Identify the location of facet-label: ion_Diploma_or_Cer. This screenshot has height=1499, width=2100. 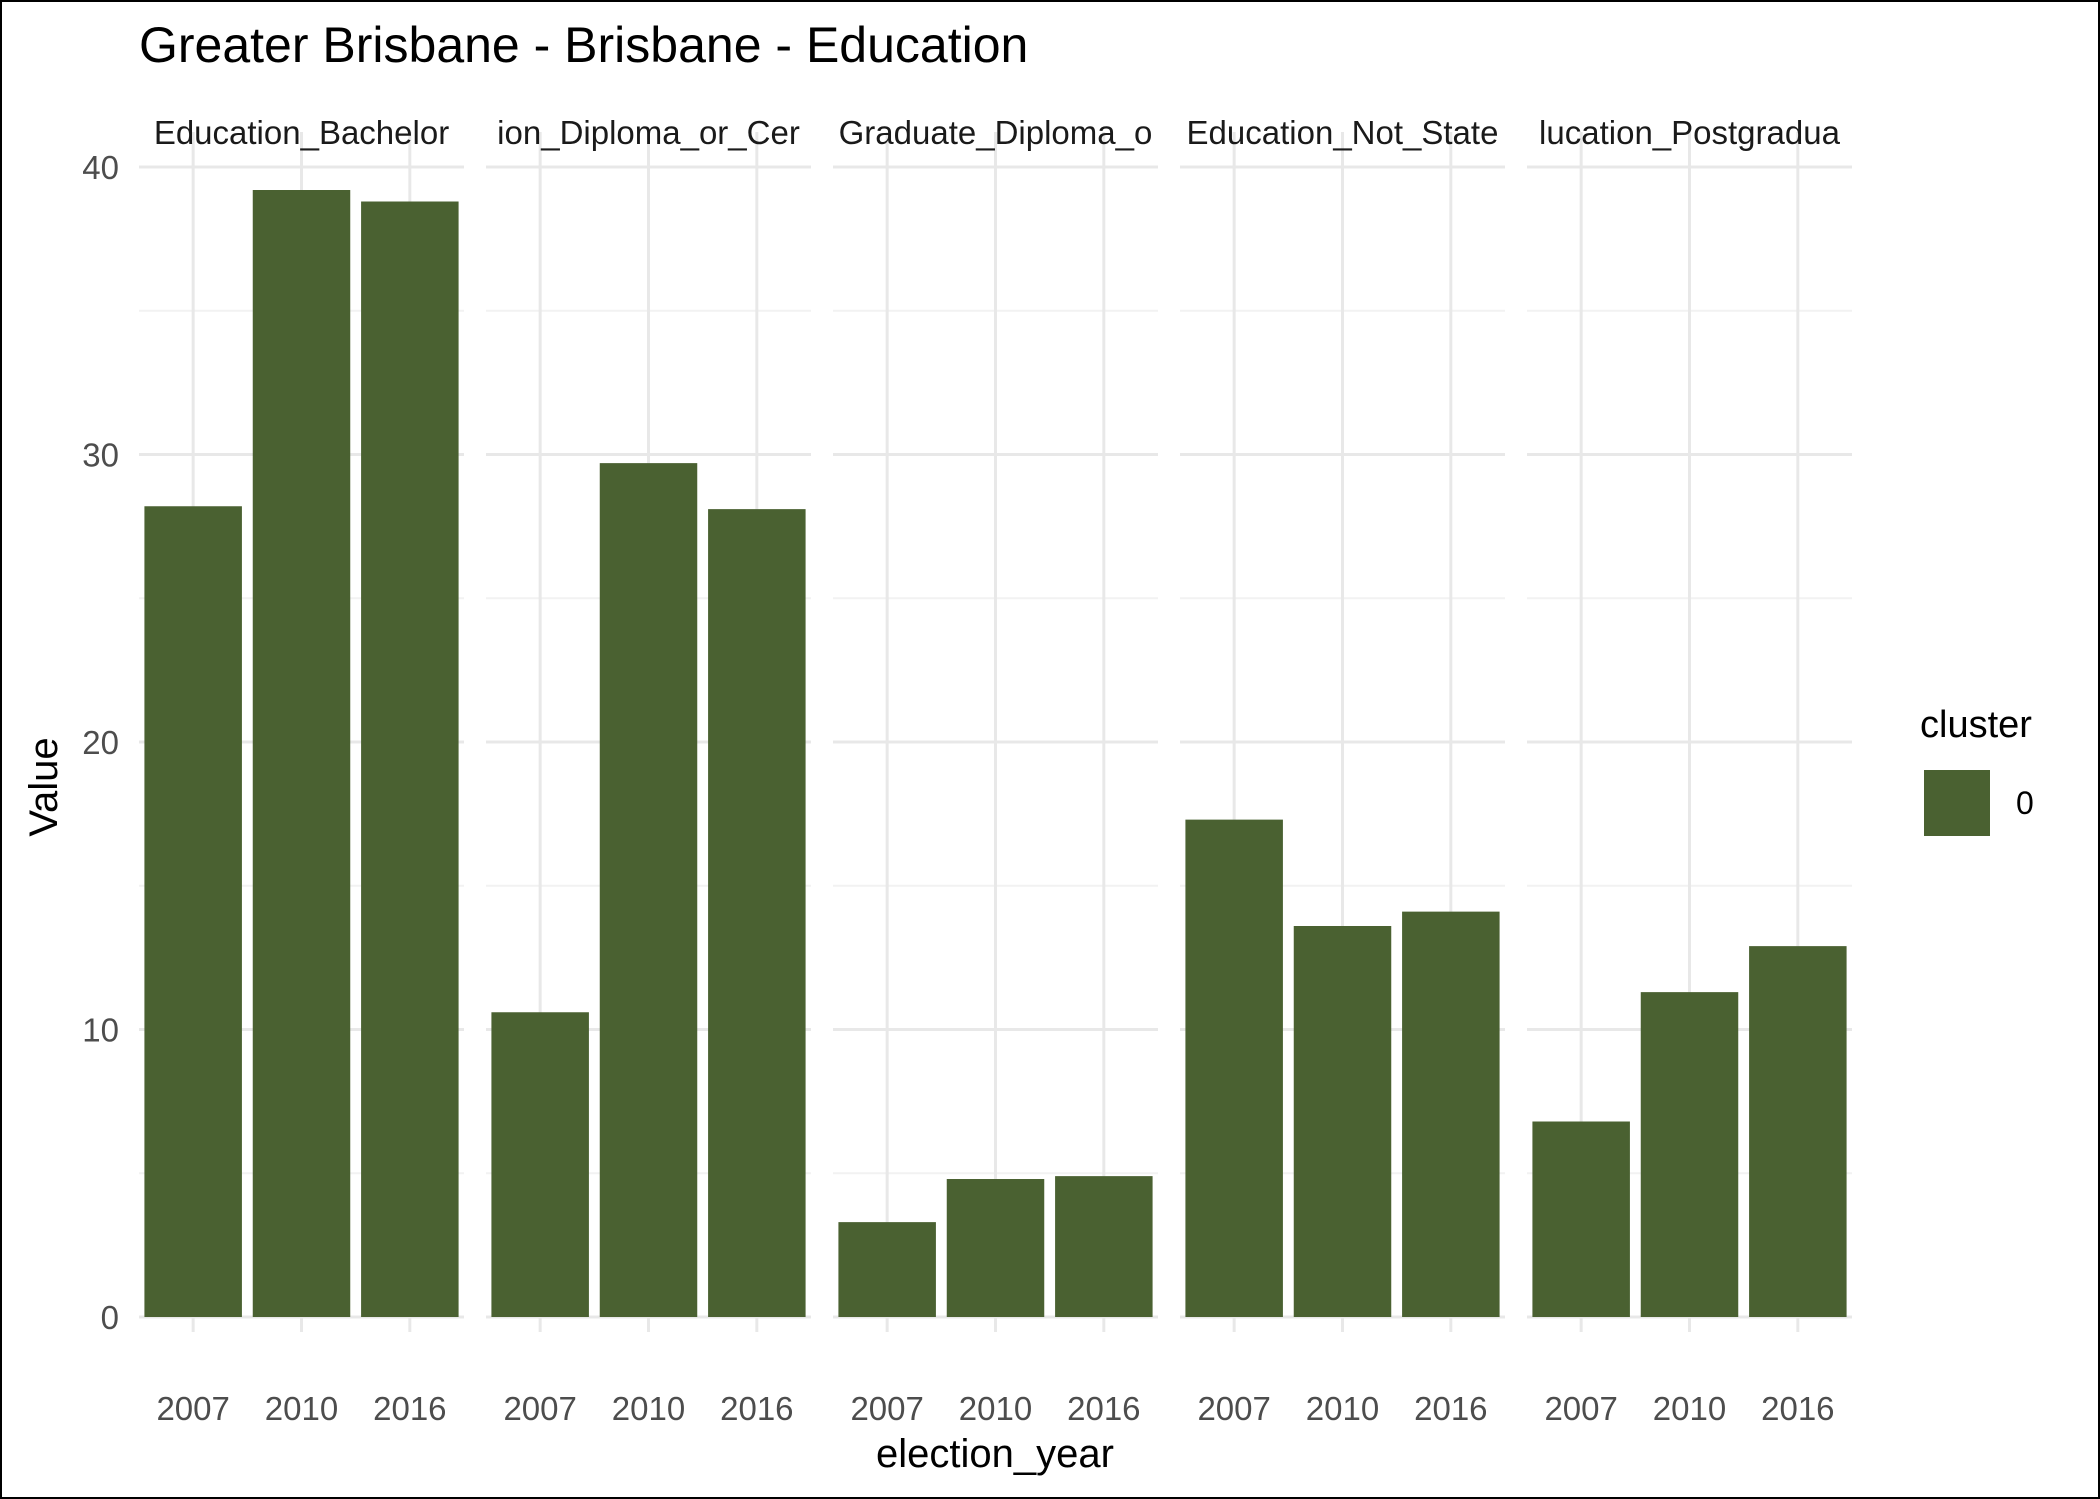
(648, 132).